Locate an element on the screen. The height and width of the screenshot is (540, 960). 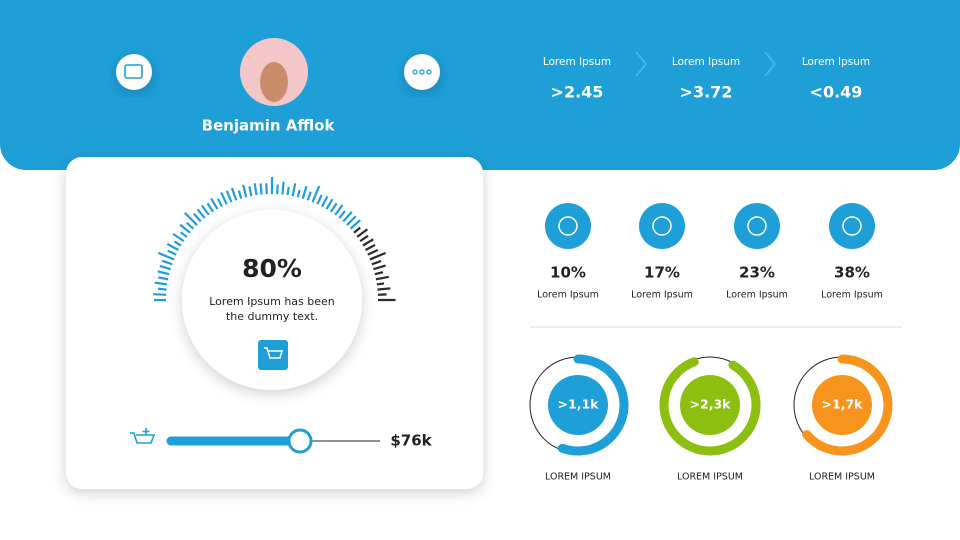
ring-value: >1,7k is located at coordinates (843, 404).